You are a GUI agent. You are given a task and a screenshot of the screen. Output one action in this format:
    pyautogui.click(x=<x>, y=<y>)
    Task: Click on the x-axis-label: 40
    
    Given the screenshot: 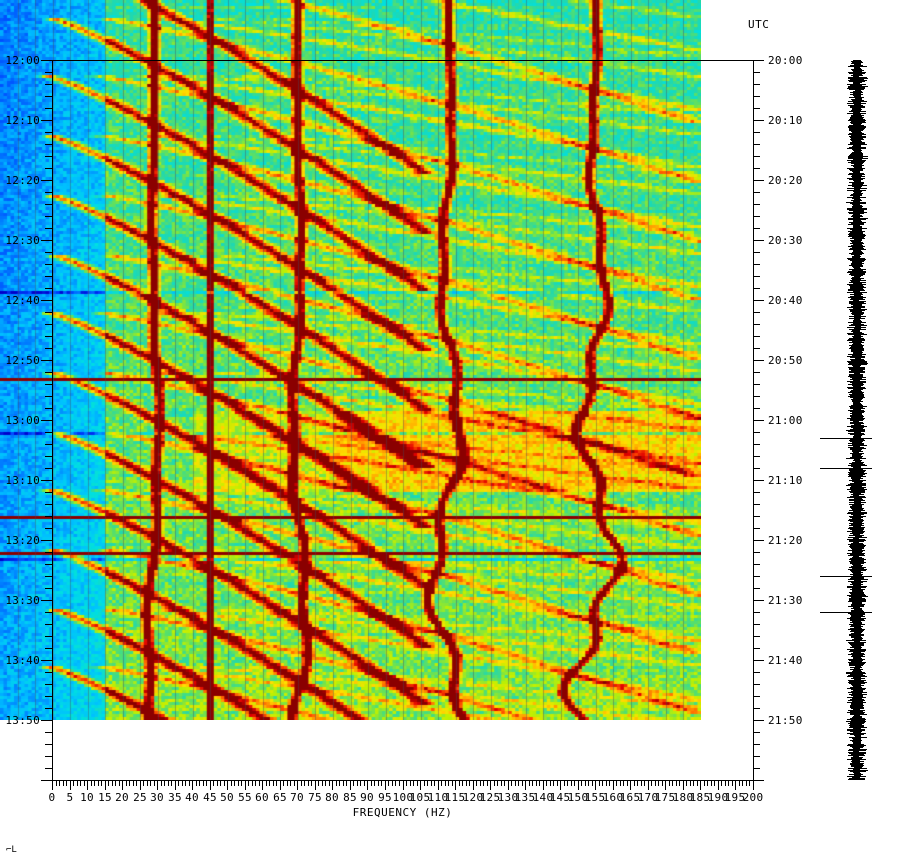 What is the action you would take?
    pyautogui.click(x=192, y=797)
    